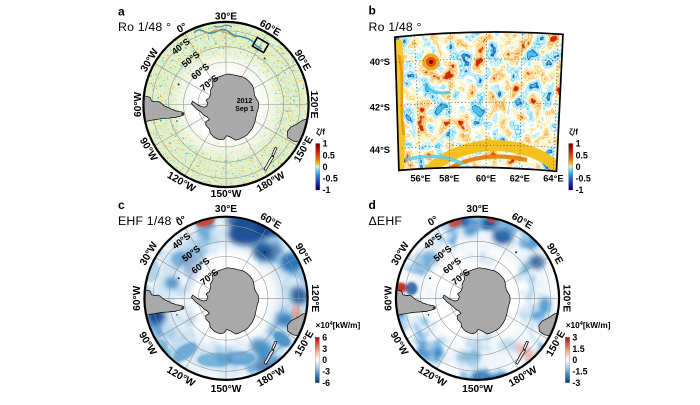  I want to click on svg-text: d, so click(372, 205).